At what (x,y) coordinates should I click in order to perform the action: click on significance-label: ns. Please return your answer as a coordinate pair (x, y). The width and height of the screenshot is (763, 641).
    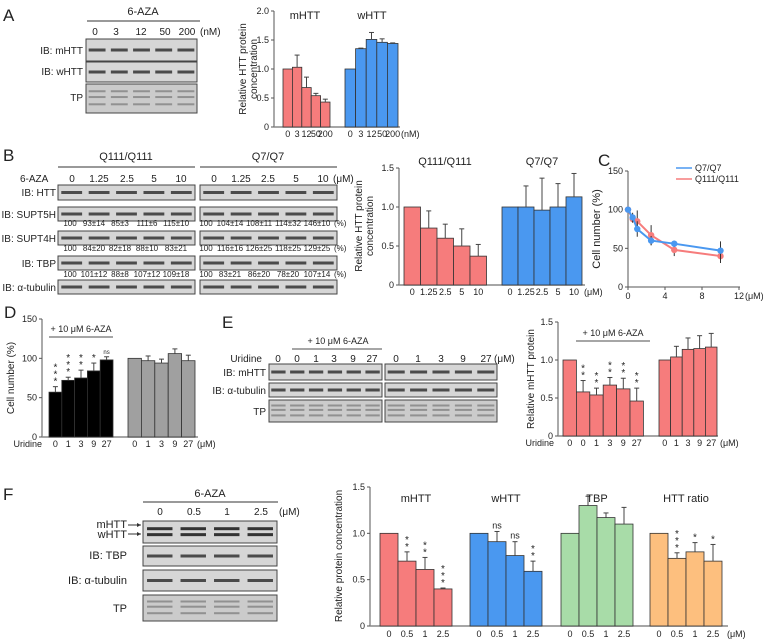
    Looking at the image, I should click on (106, 353).